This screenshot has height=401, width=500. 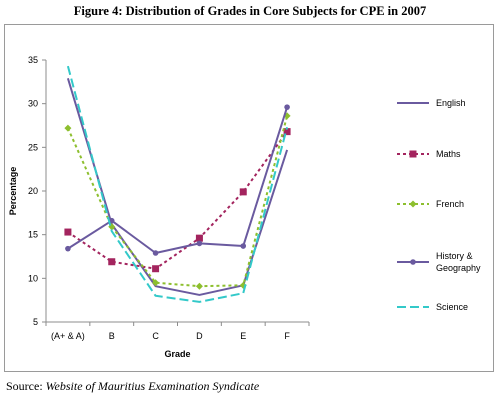 I want to click on legend-entry-maths: Maths, so click(x=429, y=154).